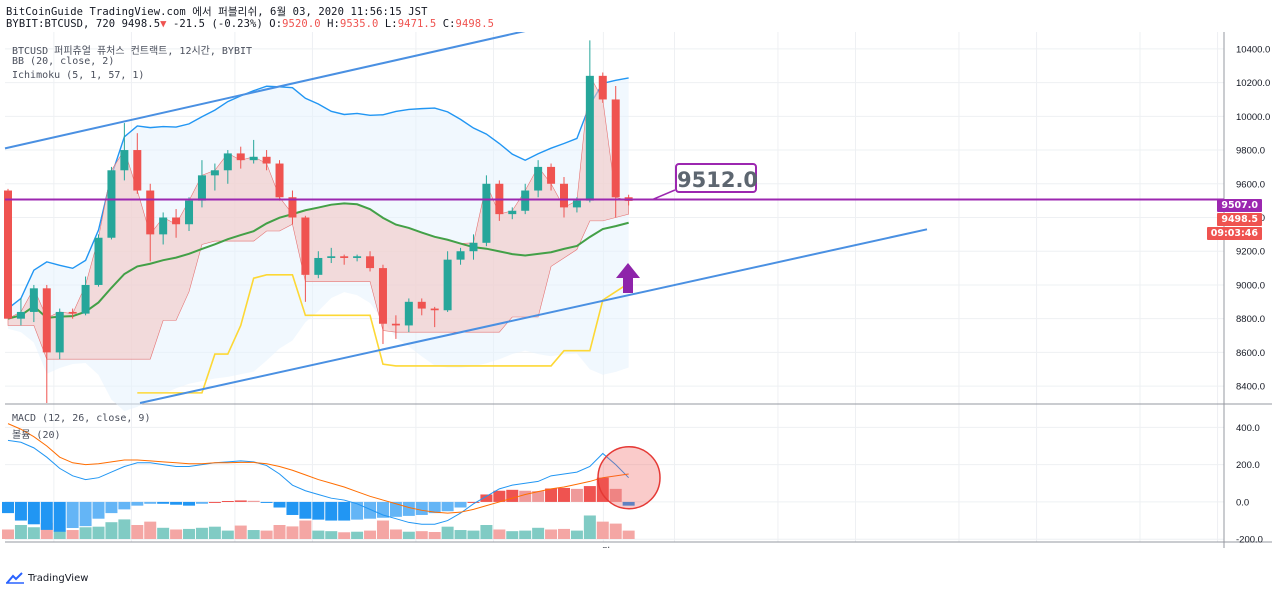 This screenshot has width=1280, height=594. I want to click on high-value: 9535.0, so click(359, 24).